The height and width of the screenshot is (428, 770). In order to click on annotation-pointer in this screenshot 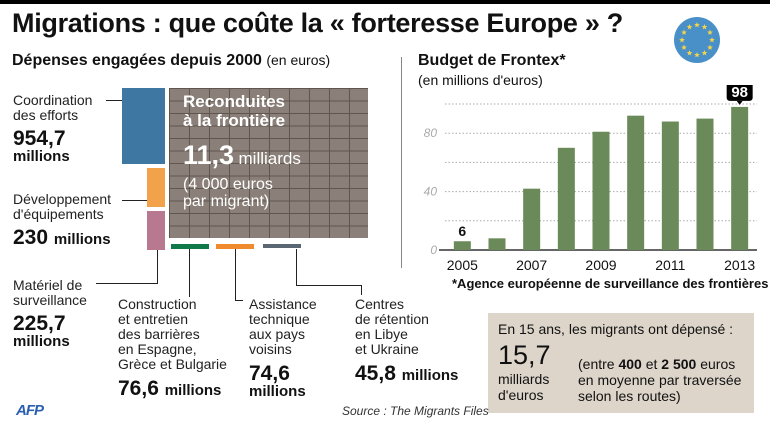, I will do `click(739, 102)`.